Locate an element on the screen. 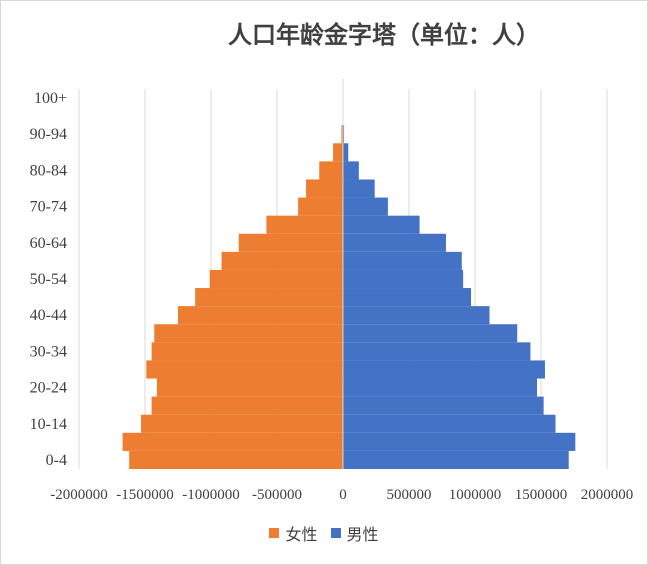  legend: 女性 男性 is located at coordinates (324, 533).